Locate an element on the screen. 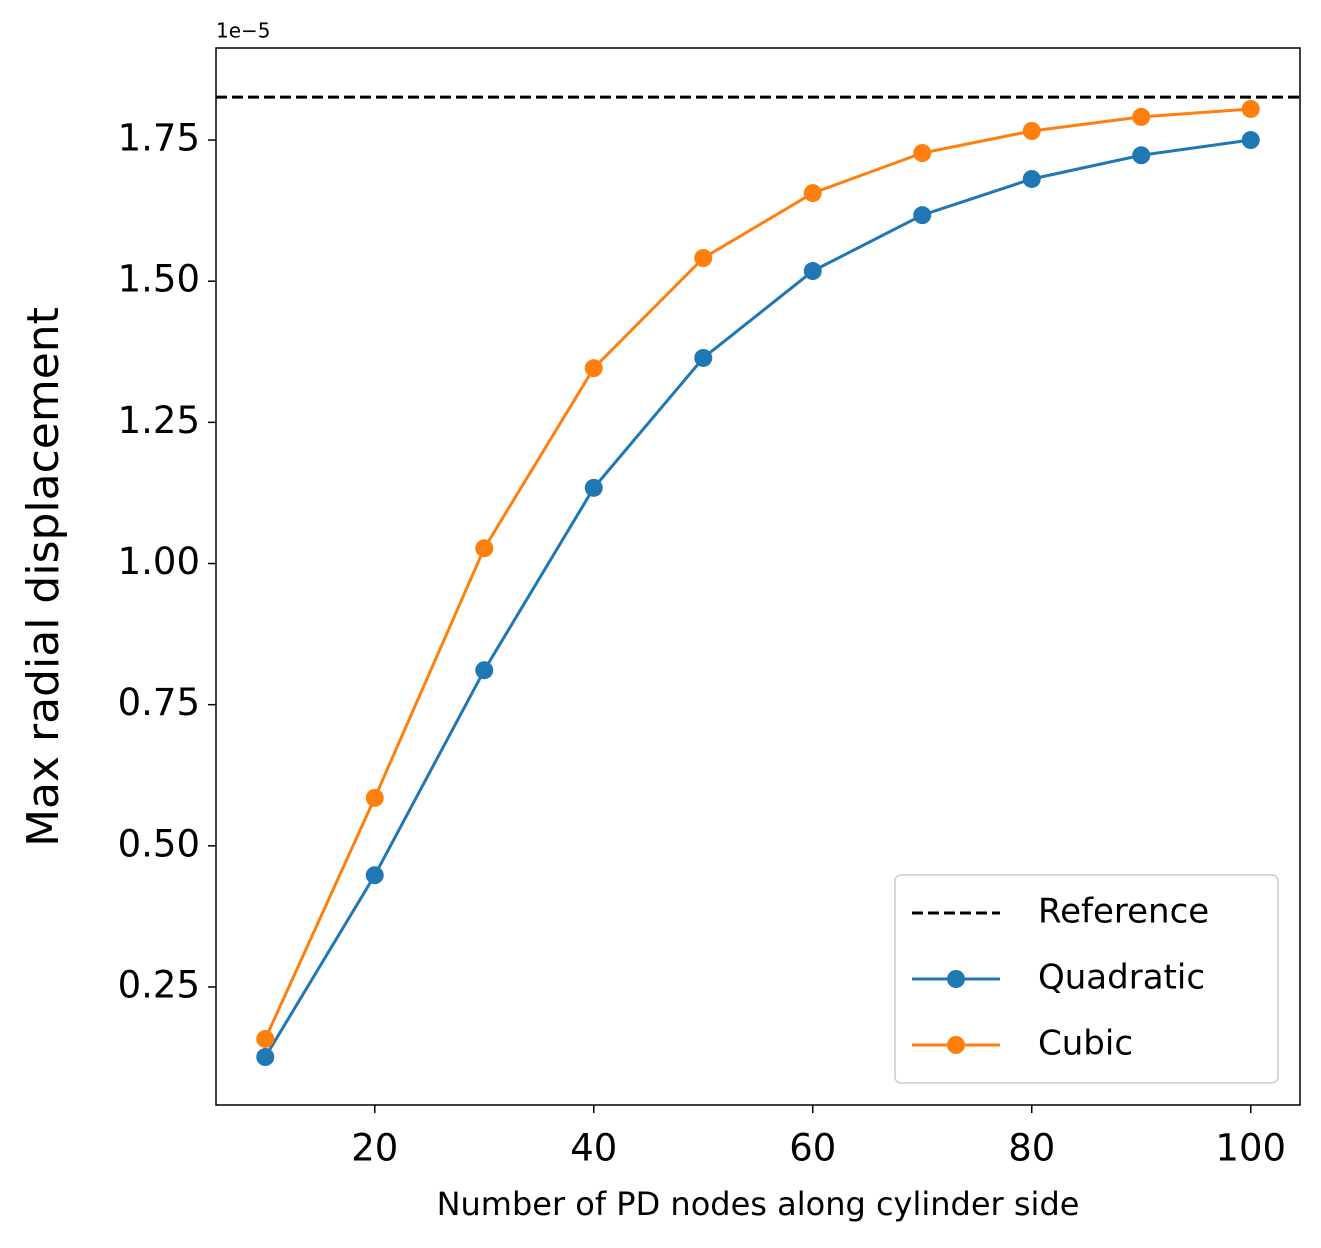 The image size is (1321, 1248). x-tick-label: 20 is located at coordinates (374, 1148).